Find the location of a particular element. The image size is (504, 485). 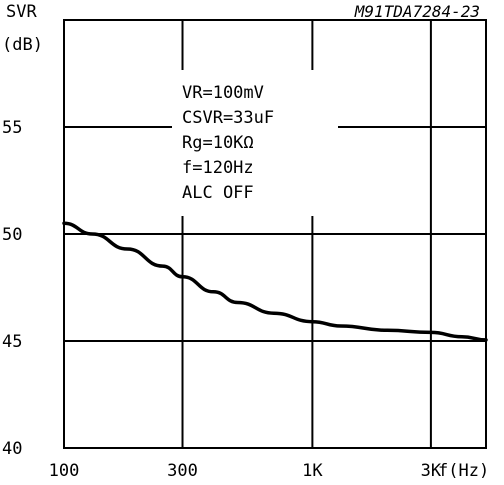

y-axis-title-line1: SVR is located at coordinates (21, 12).